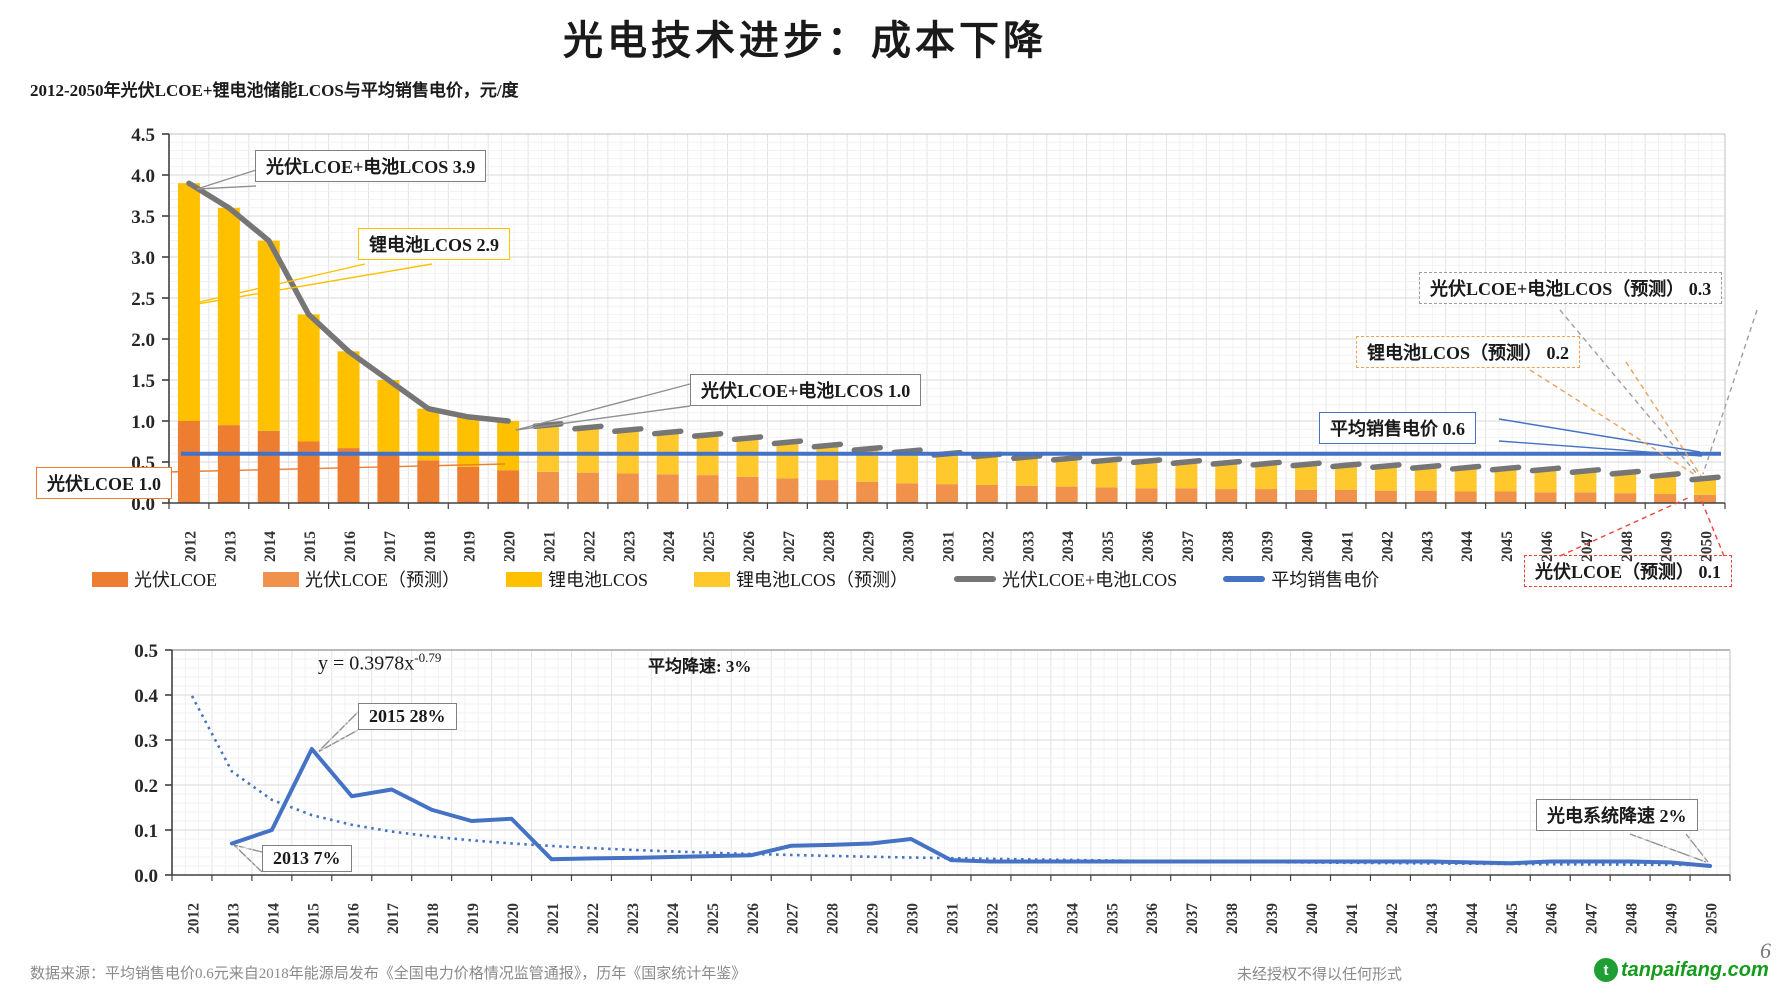 The height and width of the screenshot is (1006, 1787). I want to click on svg-text: 2013, so click(230, 546).